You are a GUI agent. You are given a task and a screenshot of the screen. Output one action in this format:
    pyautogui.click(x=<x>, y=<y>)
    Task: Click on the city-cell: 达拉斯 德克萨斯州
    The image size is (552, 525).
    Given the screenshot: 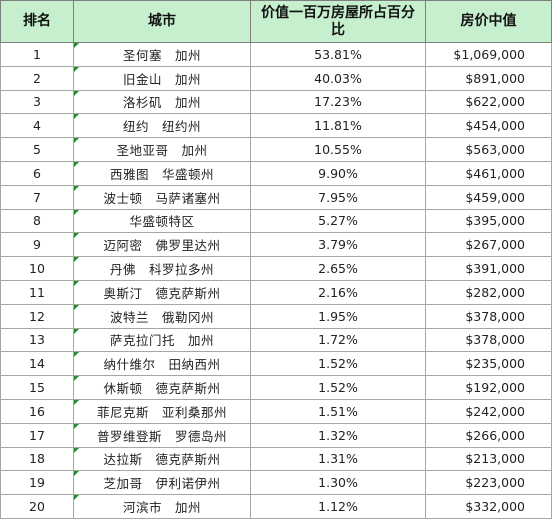 What is the action you would take?
    pyautogui.click(x=162, y=459)
    